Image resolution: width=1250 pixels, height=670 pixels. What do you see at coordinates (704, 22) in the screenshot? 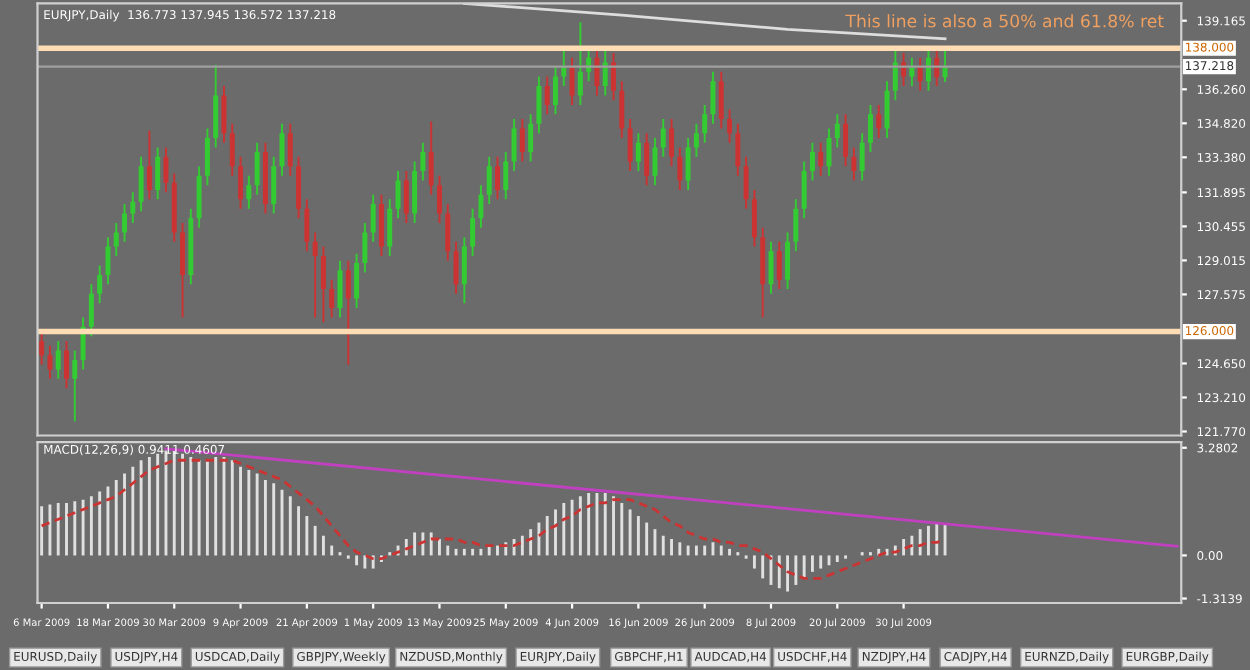
I see `line-series` at bounding box center [704, 22].